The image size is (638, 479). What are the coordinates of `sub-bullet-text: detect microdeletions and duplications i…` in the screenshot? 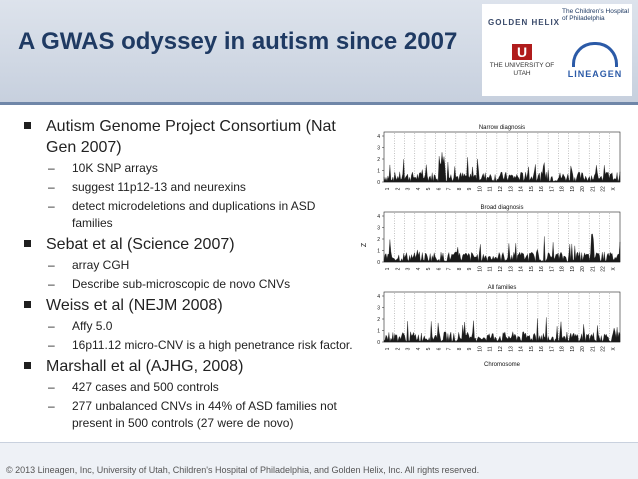 It's located at (194, 214).